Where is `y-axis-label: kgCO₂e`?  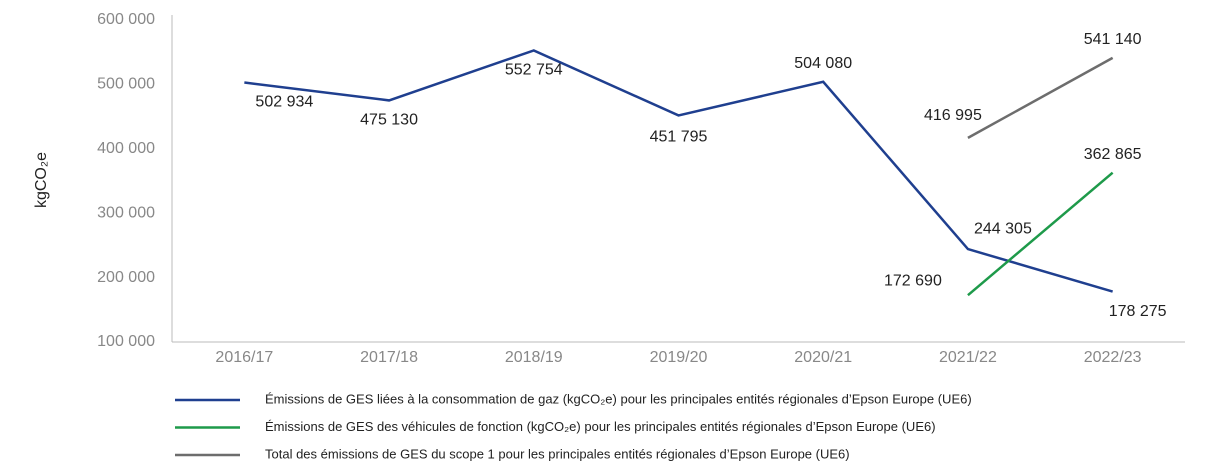 y-axis-label: kgCO₂e is located at coordinates (41, 180).